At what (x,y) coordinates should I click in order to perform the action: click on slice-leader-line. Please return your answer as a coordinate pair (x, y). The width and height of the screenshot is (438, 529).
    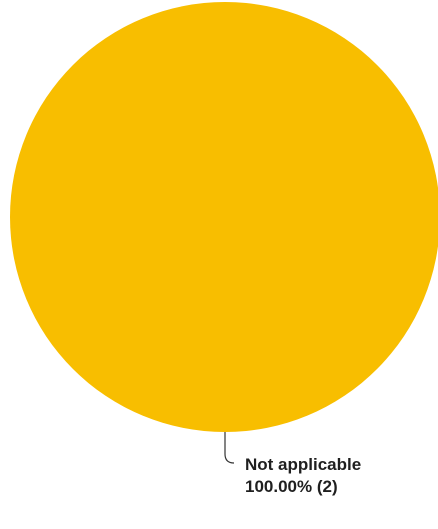
    Looking at the image, I should click on (229, 448).